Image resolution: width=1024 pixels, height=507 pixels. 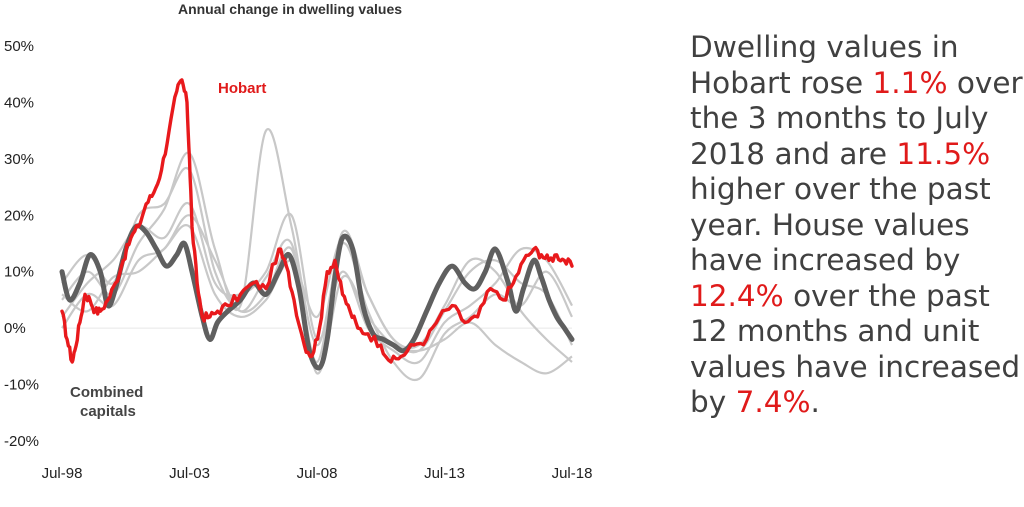 I want to click on x-tick-label: Jul-08, so click(x=317, y=473).